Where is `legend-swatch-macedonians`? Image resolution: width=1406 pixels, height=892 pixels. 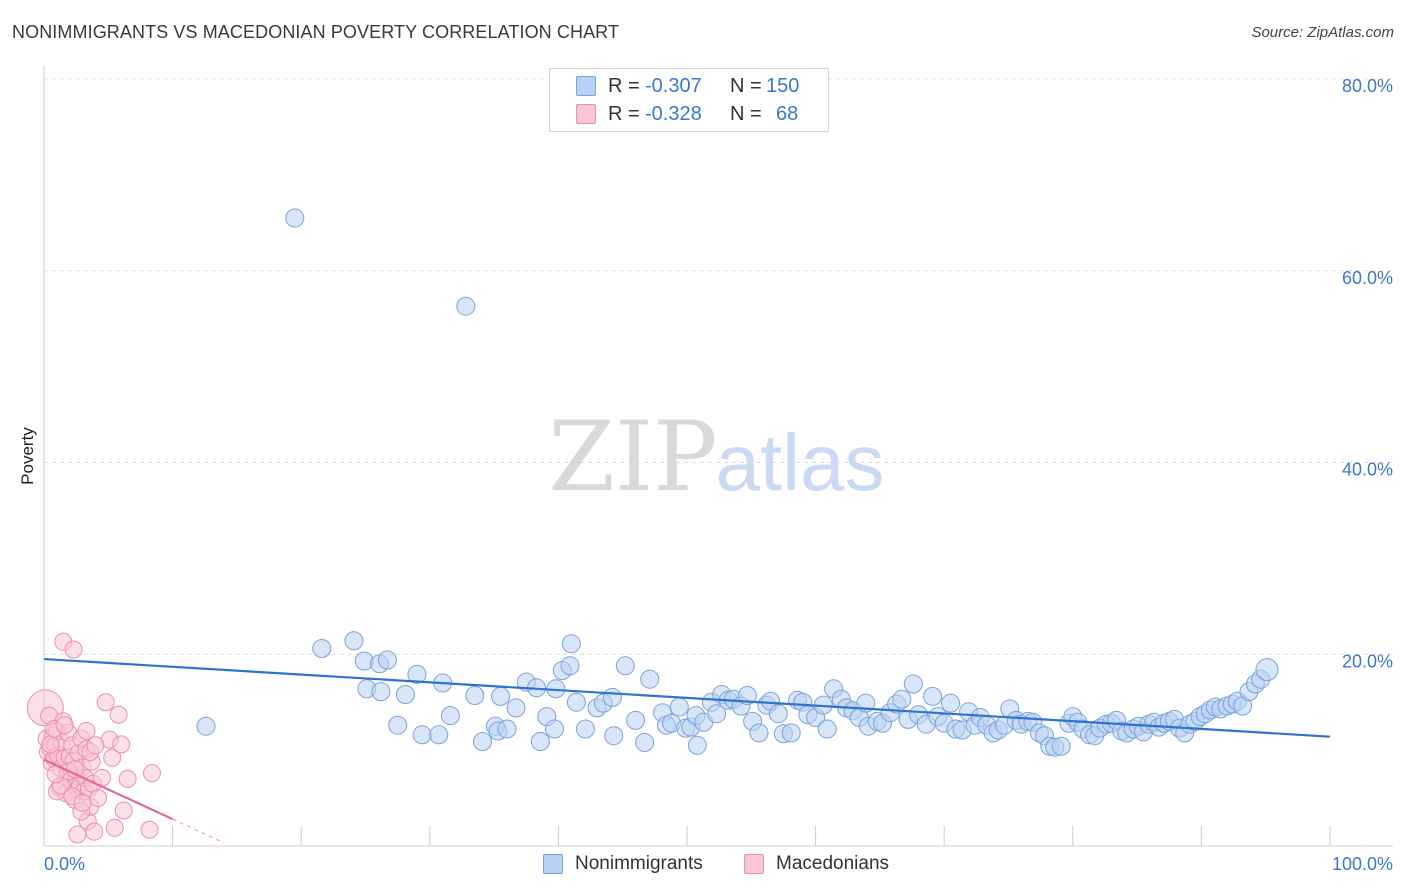
legend-swatch-macedonians is located at coordinates (586, 114).